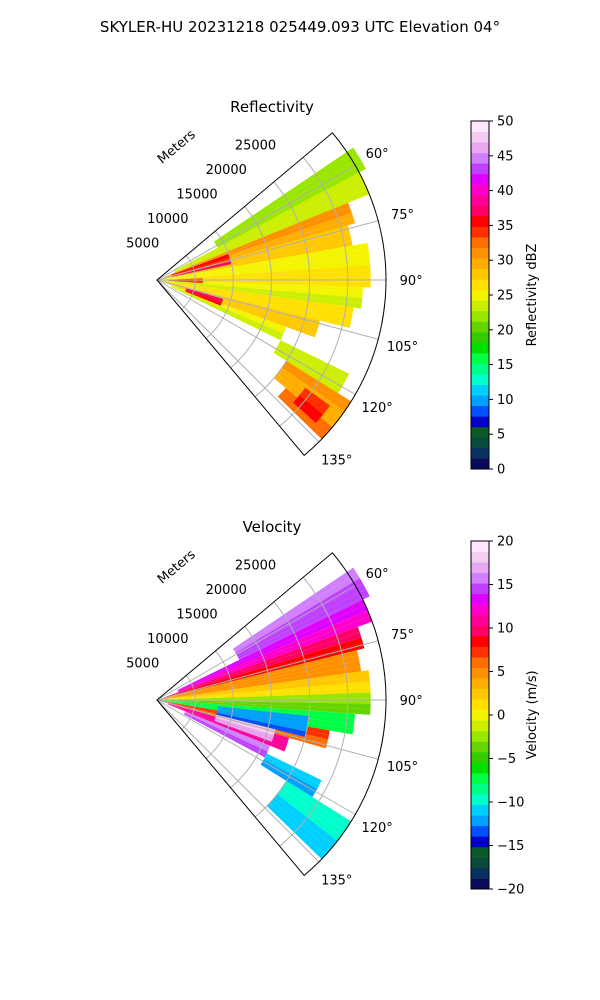 The height and width of the screenshot is (1000, 600). I want to click on colorbar: 0 5 10 15 20 25 30 35 40 45 50 Reflectivity dBZ, so click(505, 296).